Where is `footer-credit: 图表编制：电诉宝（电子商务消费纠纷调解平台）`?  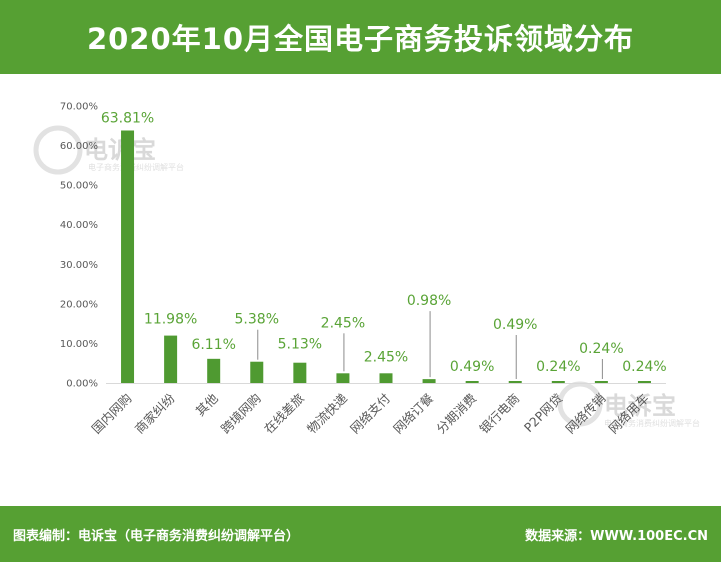 footer-credit: 图表编制：电诉宝（电子商务消费纠纷调解平台） is located at coordinates (156, 536).